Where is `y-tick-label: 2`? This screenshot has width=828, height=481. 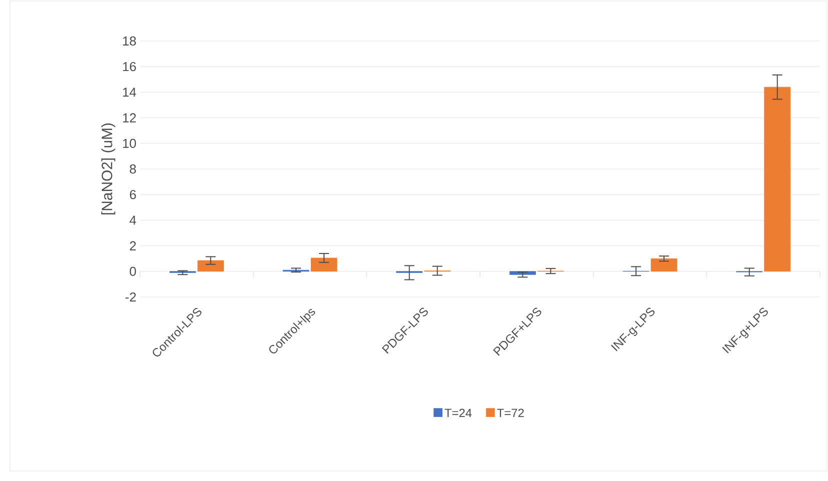
y-tick-label: 2 is located at coordinates (133, 245).